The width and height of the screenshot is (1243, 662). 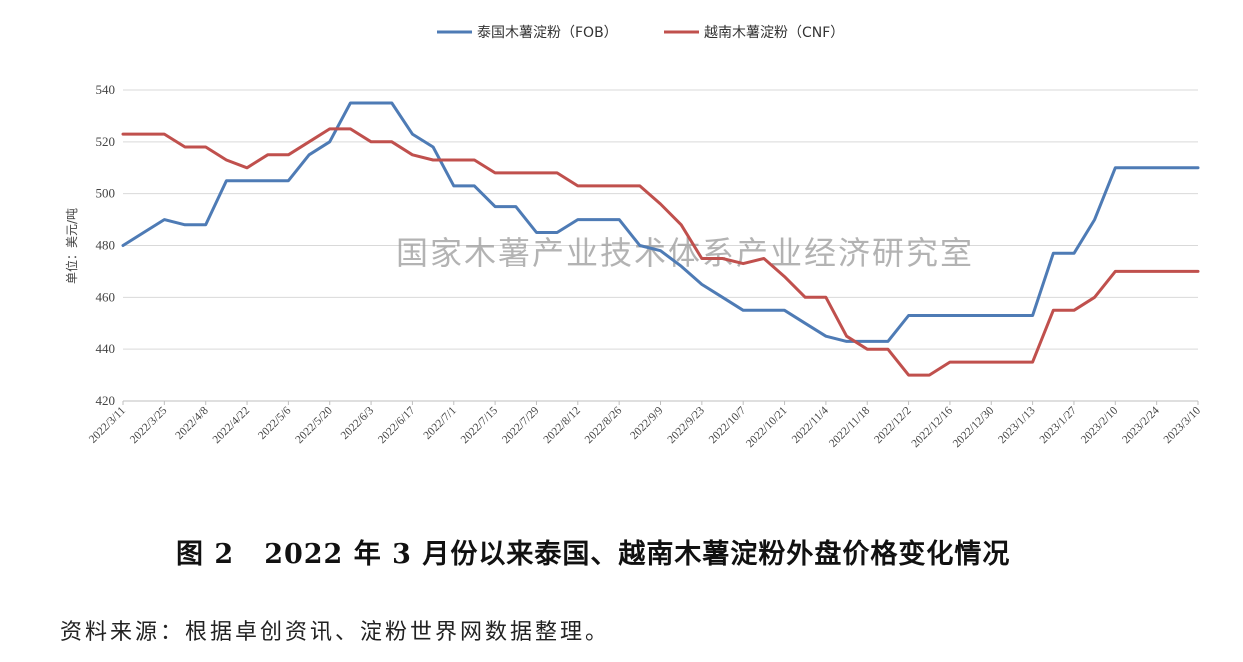 I want to click on x-tick-label: 2022/12/16, so click(x=933, y=427).